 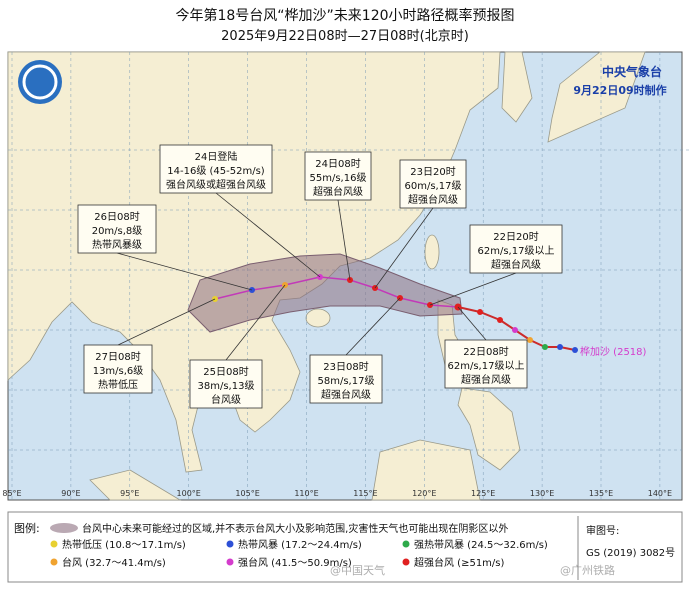 What do you see at coordinates (630, 553) in the screenshot?
I see `review-number: GS (2019) 3082号` at bounding box center [630, 553].